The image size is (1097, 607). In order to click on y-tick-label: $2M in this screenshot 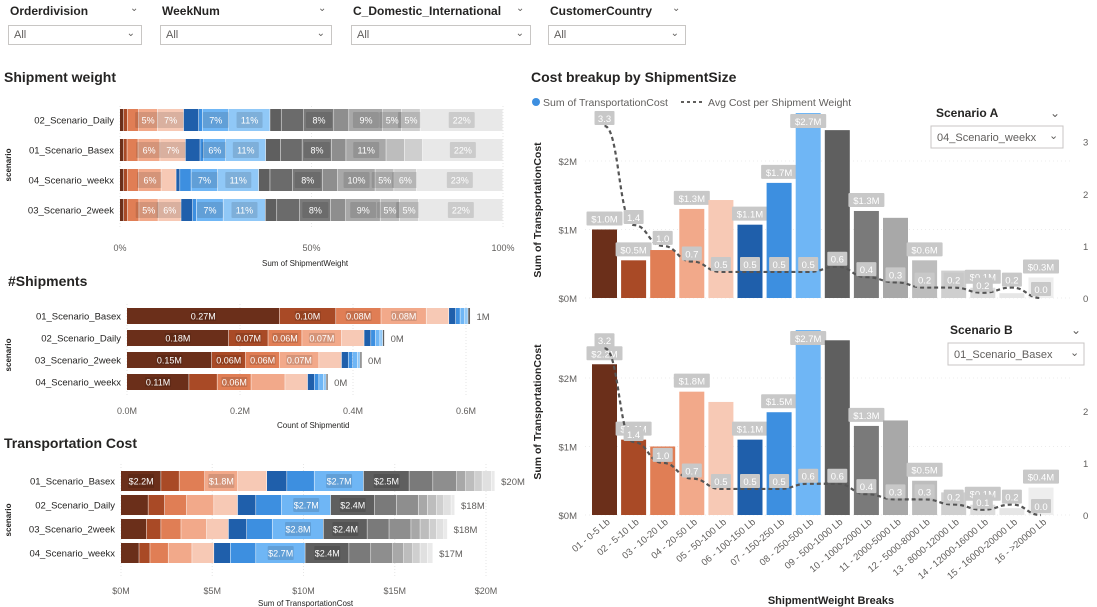, I will do `click(568, 379)`.